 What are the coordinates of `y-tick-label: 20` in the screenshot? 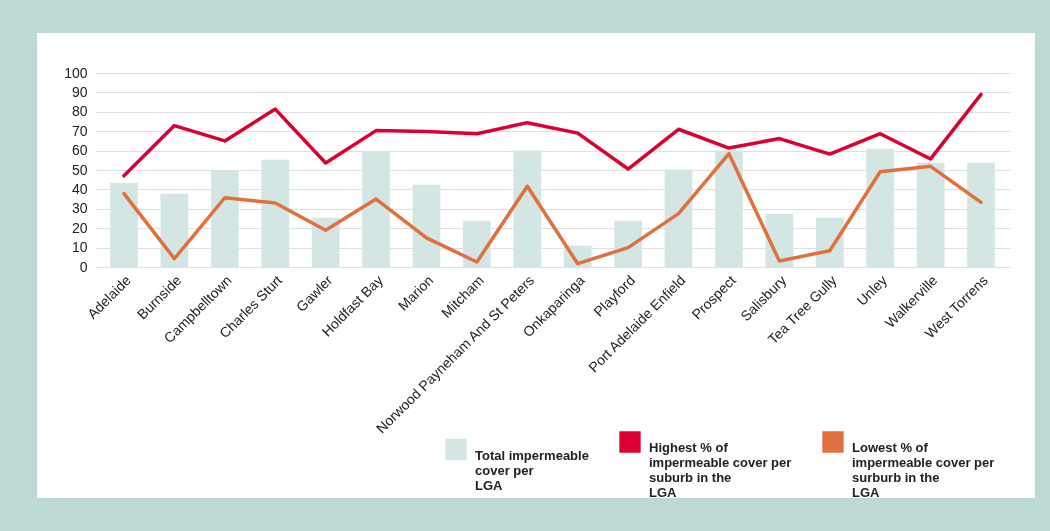 It's located at (79, 227).